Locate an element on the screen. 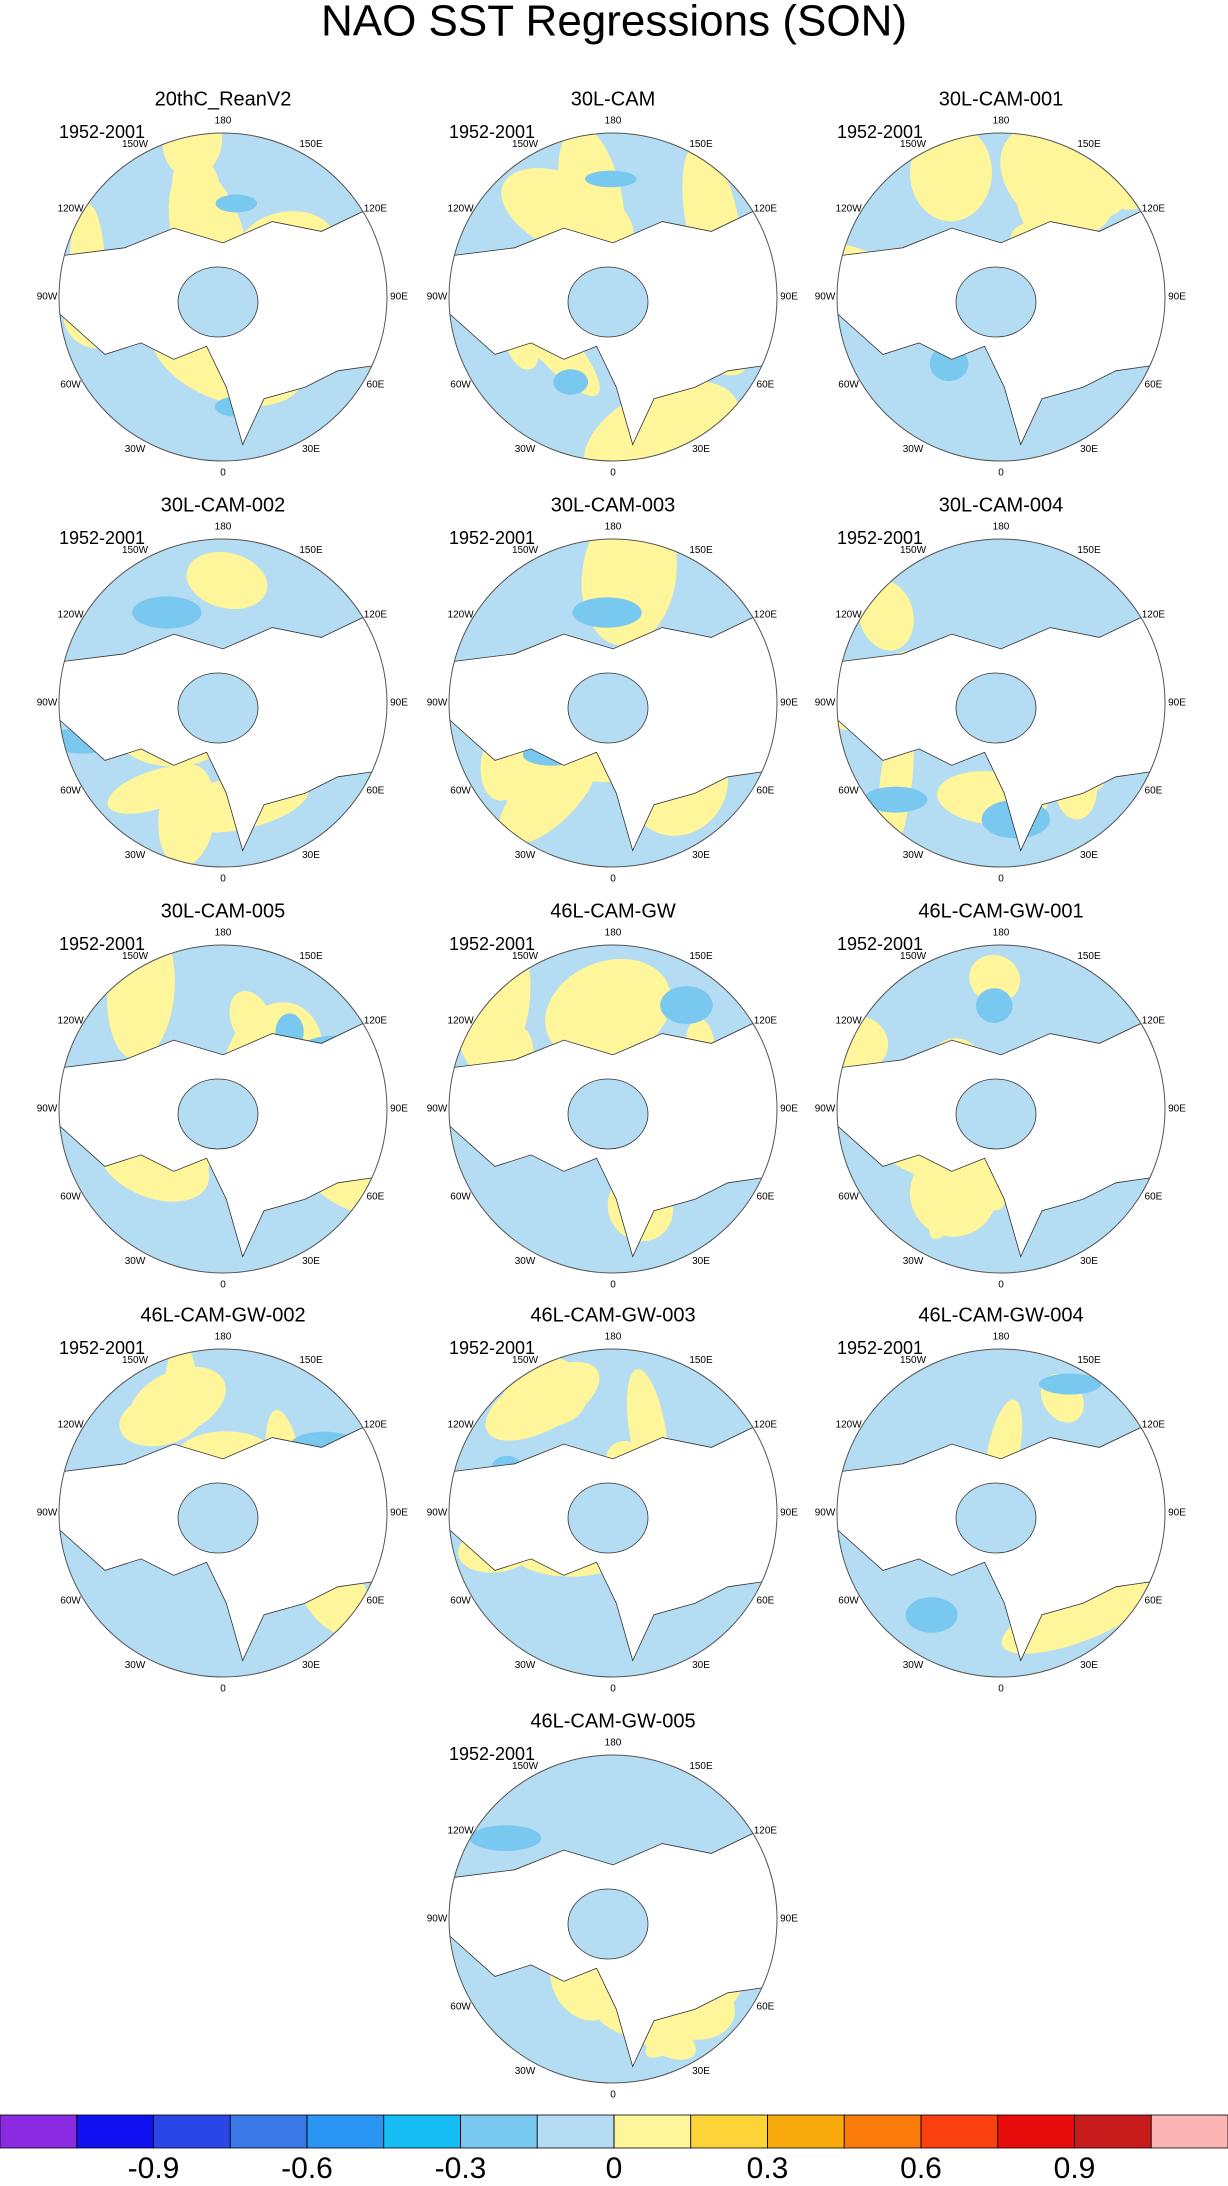 The height and width of the screenshot is (2186, 1228). colorbar-label: 0.9 is located at coordinates (1075, 2168).